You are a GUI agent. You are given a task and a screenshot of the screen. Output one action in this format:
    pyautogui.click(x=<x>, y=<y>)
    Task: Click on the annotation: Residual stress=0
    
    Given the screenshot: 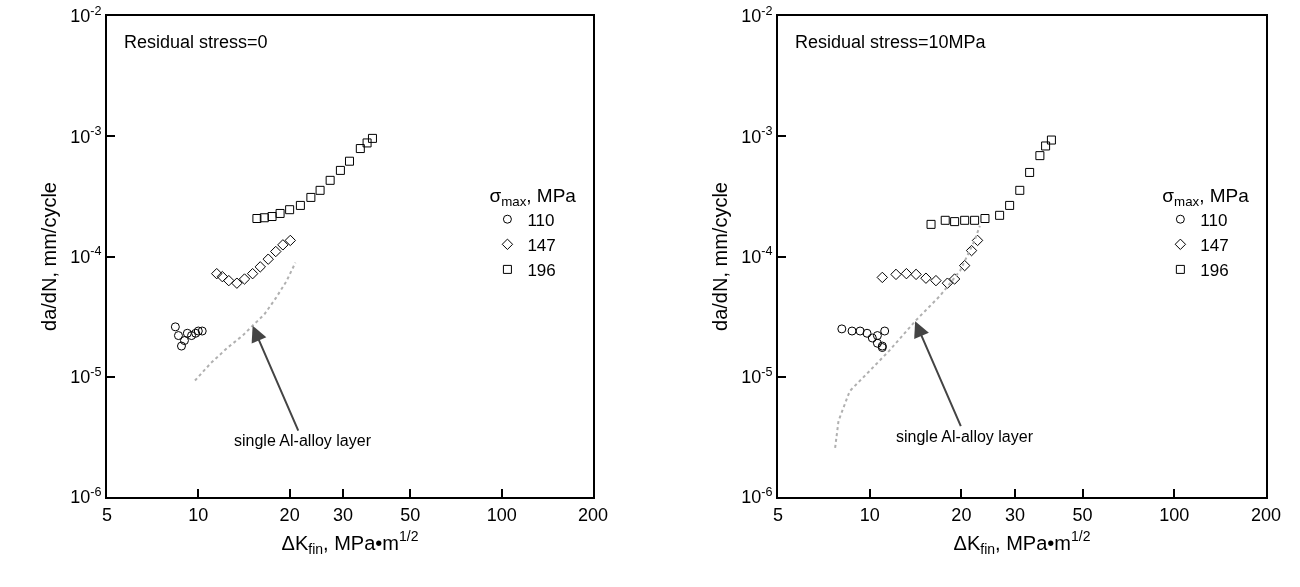 What is the action you would take?
    pyautogui.click(x=196, y=42)
    